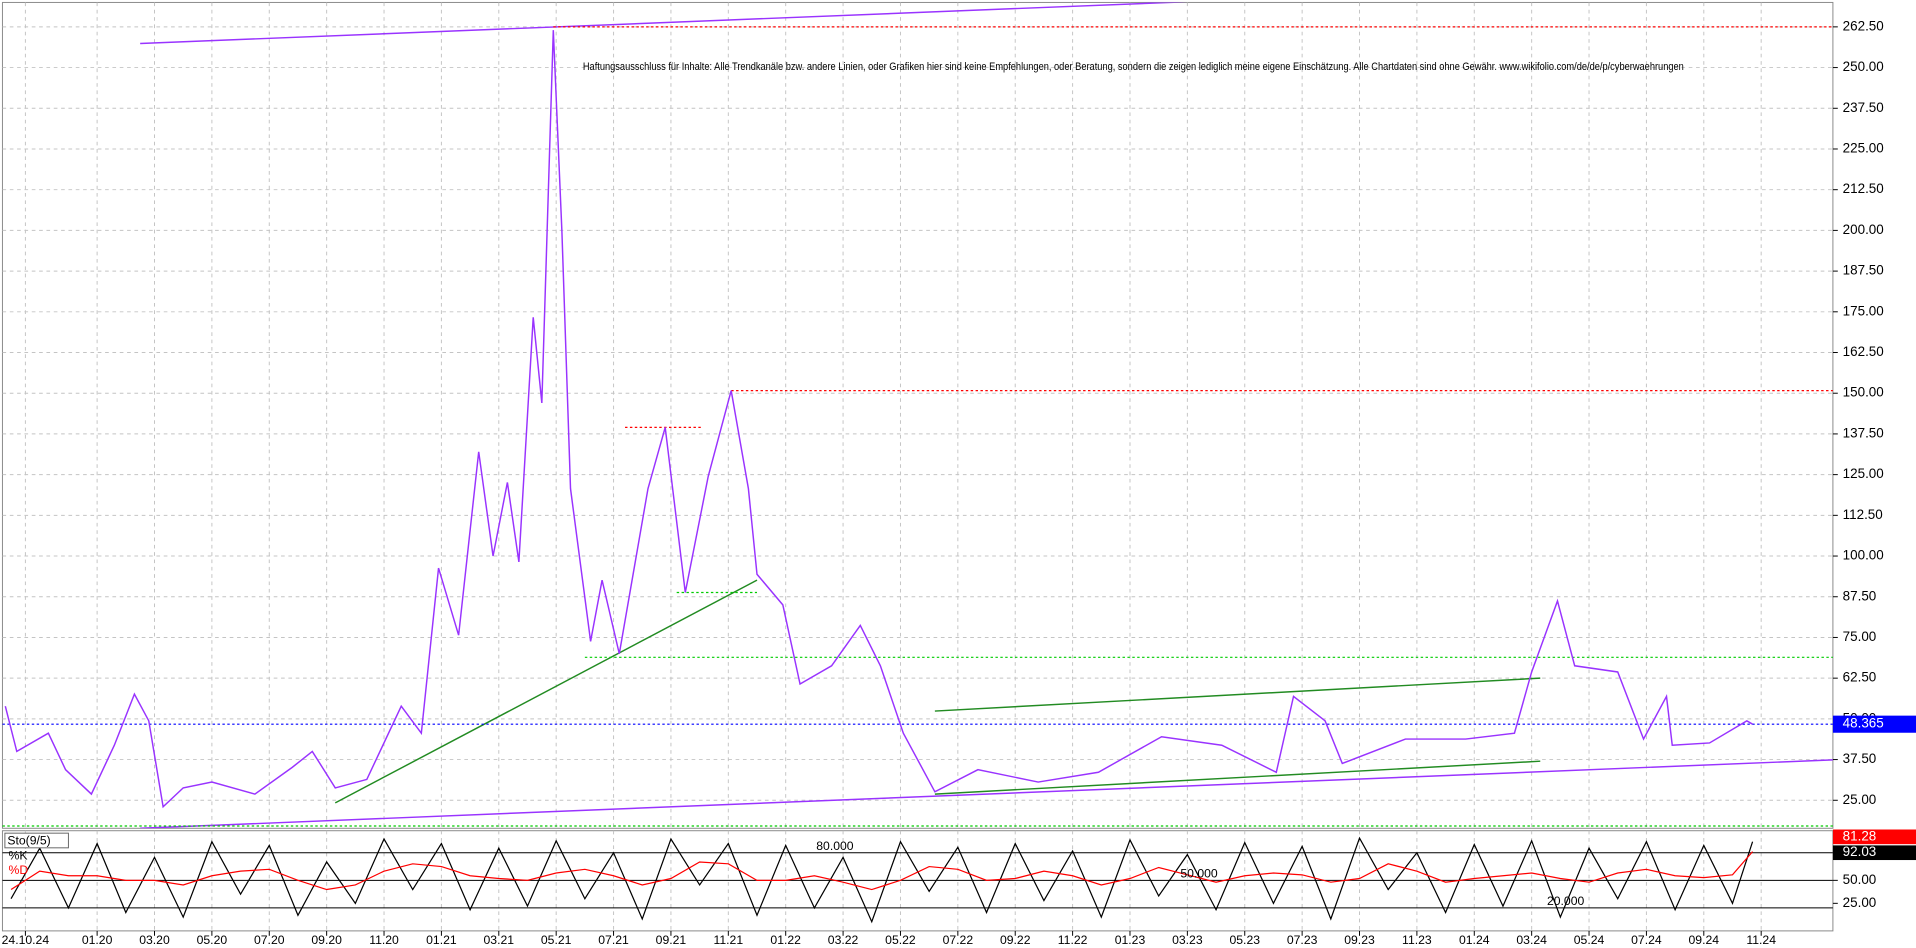 The image size is (1916, 948). What do you see at coordinates (1863, 392) in the screenshot?
I see `y-tick-label: 150.00` at bounding box center [1863, 392].